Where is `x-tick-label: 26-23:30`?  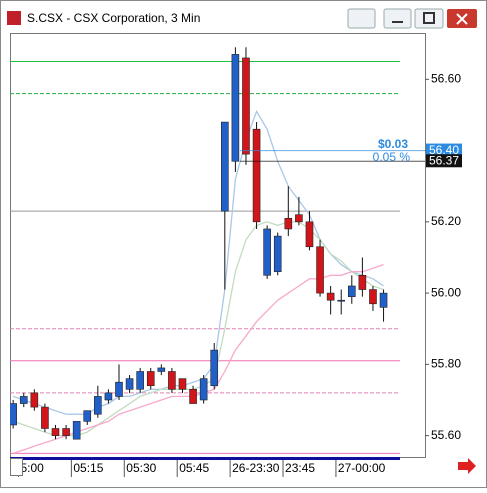 x-tick-label: 26-23:30 is located at coordinates (256, 468).